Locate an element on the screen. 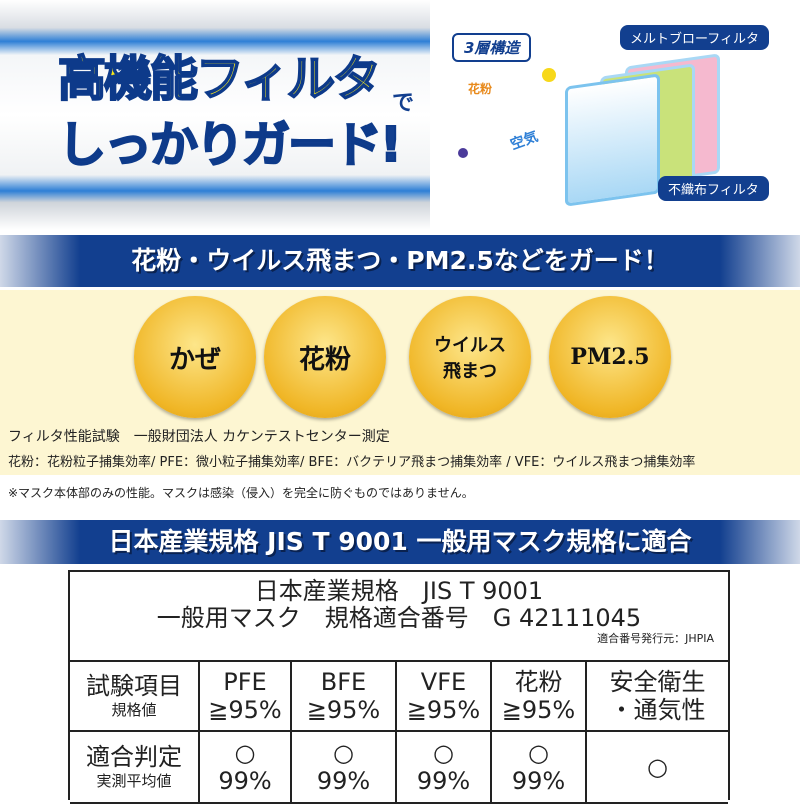 The height and width of the screenshot is (804, 800). head-text: 適合判定 is located at coordinates (134, 757).